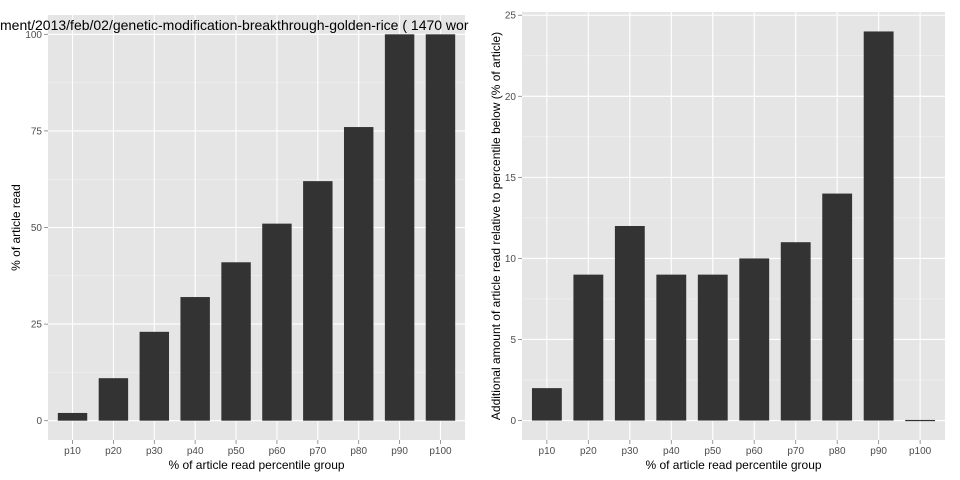 The height and width of the screenshot is (480, 960). What do you see at coordinates (878, 451) in the screenshot?
I see `right-x-tick-label: p90` at bounding box center [878, 451].